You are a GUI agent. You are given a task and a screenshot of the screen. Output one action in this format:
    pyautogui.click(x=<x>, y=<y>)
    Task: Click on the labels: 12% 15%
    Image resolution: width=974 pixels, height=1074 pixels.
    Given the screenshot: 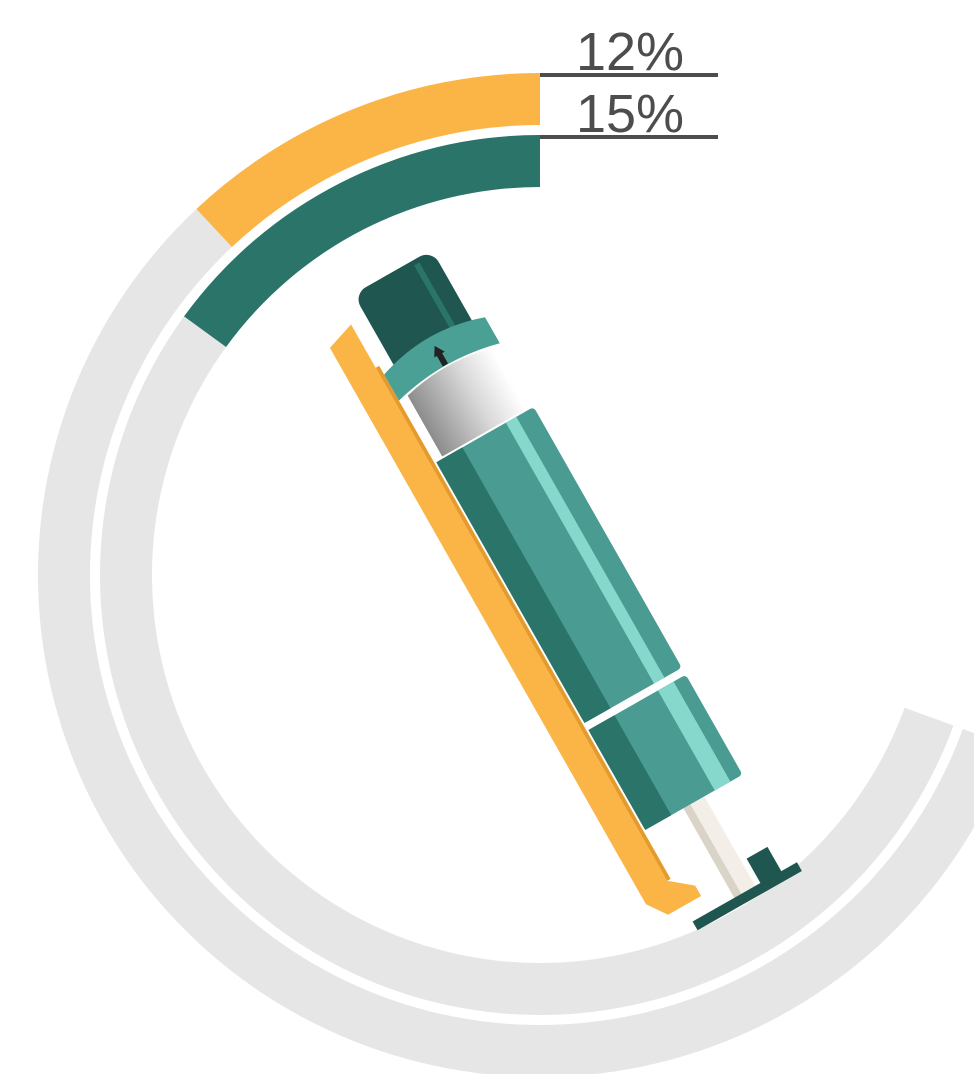 What is the action you would take?
    pyautogui.click(x=629, y=83)
    